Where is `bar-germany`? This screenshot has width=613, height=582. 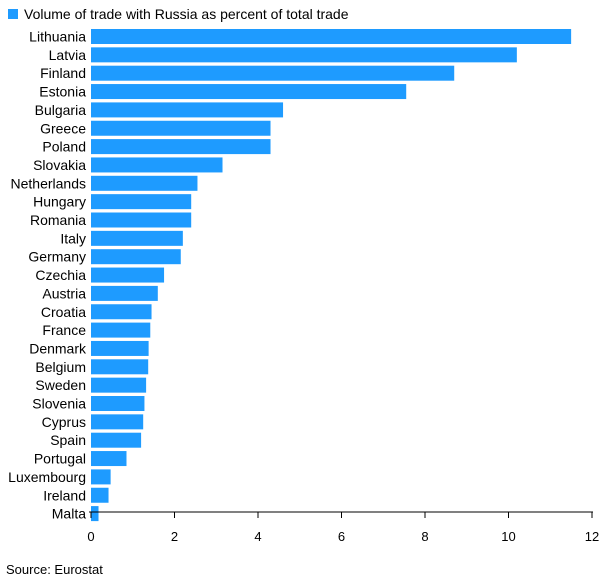
bar-germany is located at coordinates (136, 257).